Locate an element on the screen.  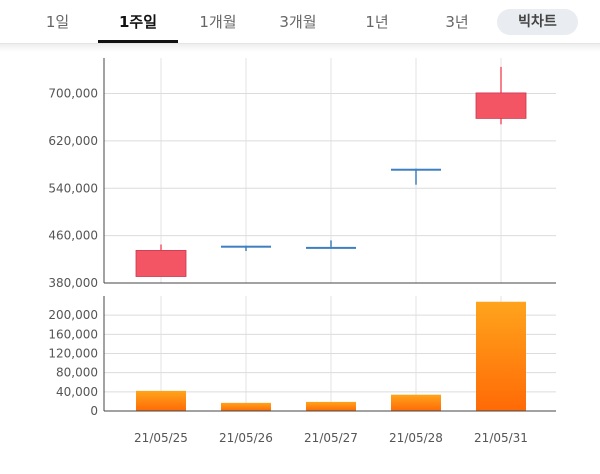
tab-divider is located at coordinates (300, 43).